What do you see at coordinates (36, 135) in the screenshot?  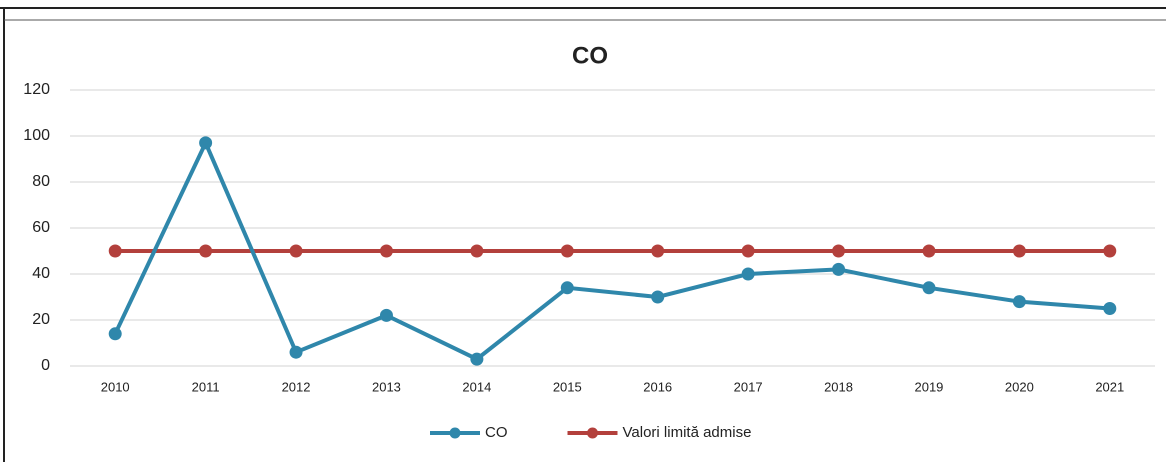 I see `y-tick-label: 100` at bounding box center [36, 135].